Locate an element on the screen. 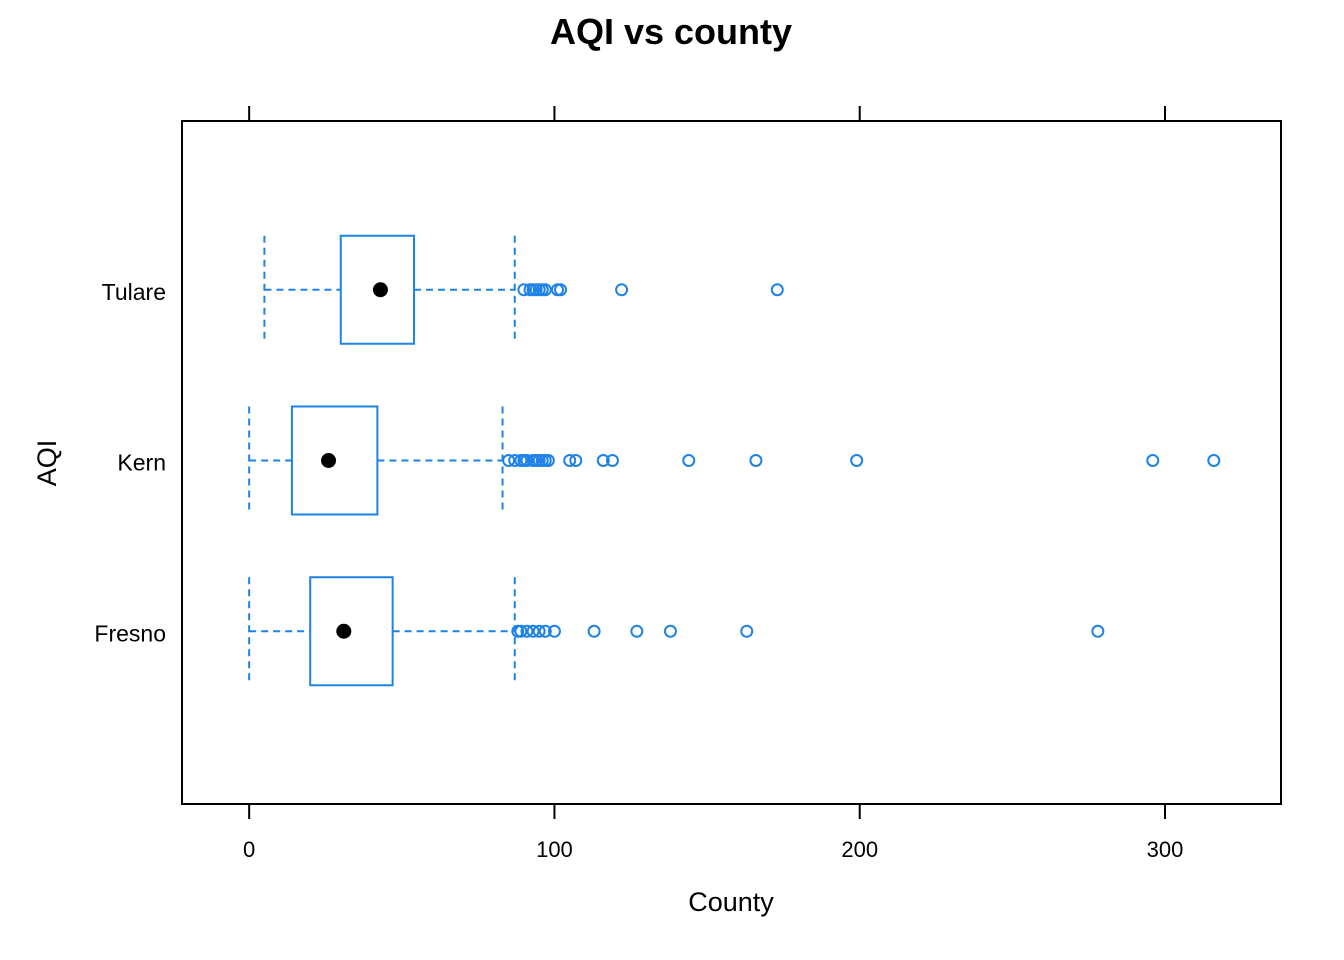 Image resolution: width=1344 pixels, height=960 pixels. box-tulare is located at coordinates (523, 289).